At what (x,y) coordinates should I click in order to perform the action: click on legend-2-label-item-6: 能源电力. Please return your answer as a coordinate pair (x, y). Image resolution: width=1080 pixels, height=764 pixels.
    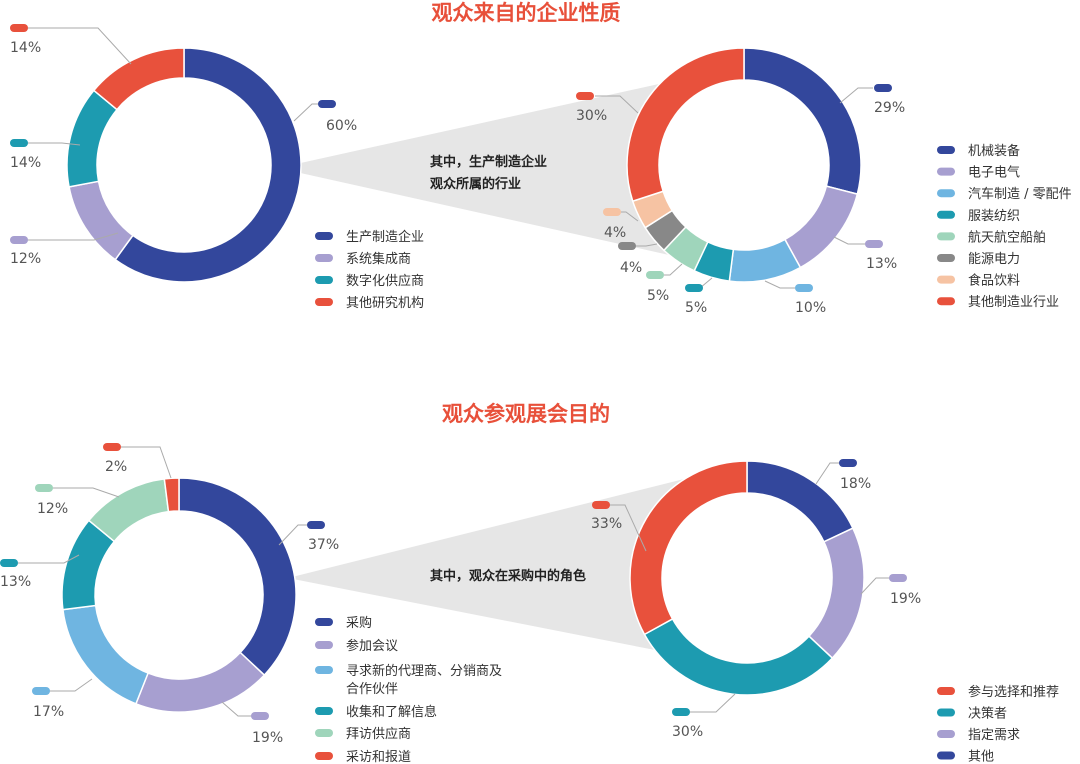
    Looking at the image, I should click on (994, 259).